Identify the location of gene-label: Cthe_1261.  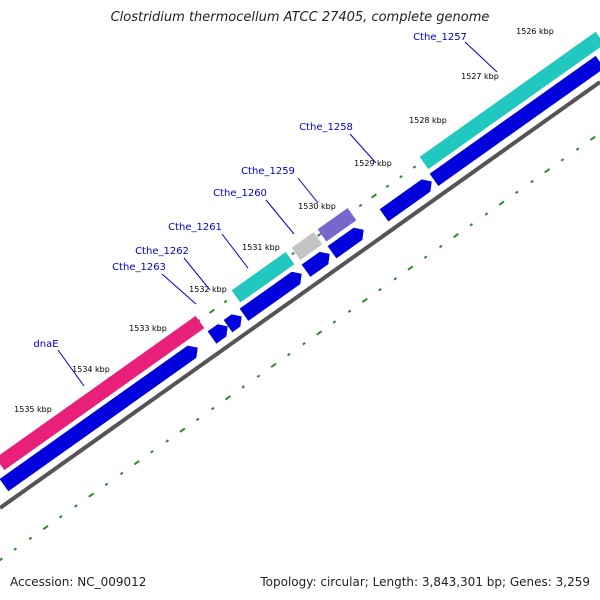
(195, 227).